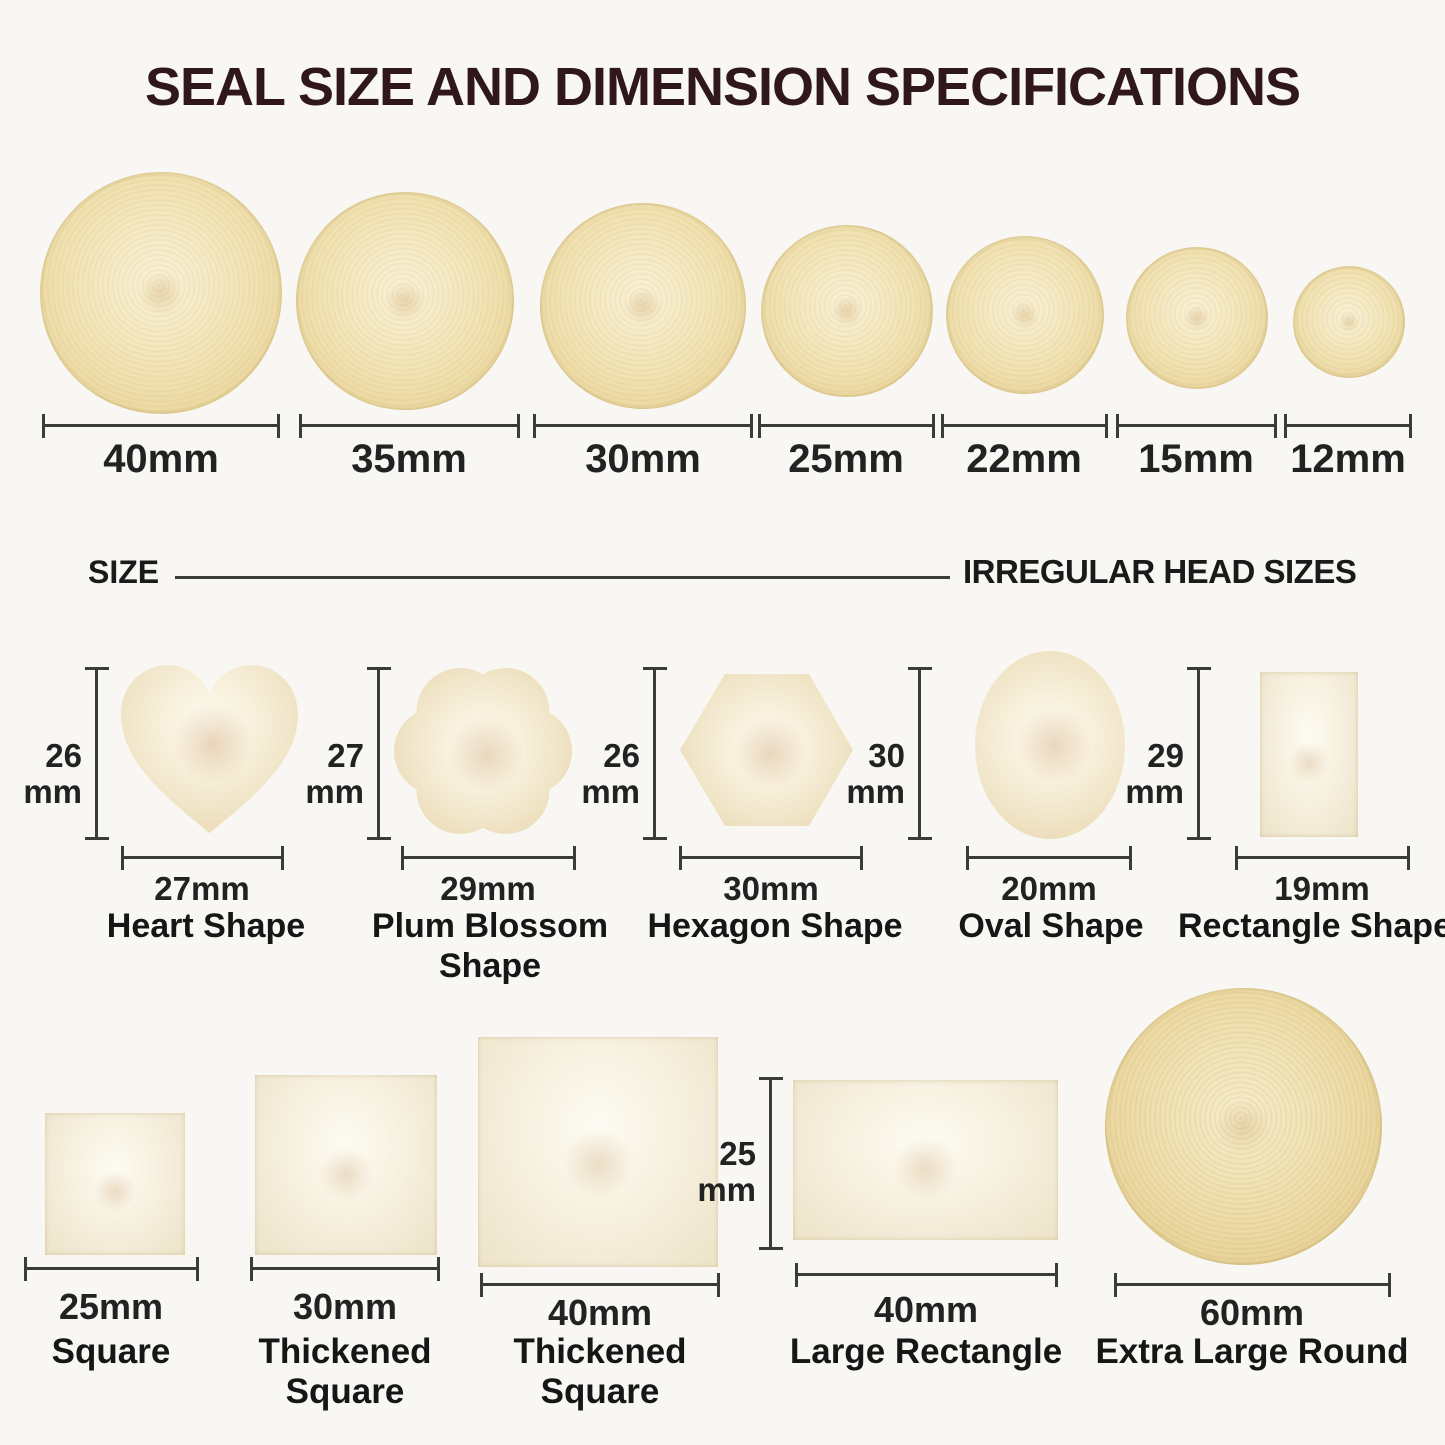 This screenshot has height=1445, width=1445. I want to click on heart-sheen, so click(213, 743).